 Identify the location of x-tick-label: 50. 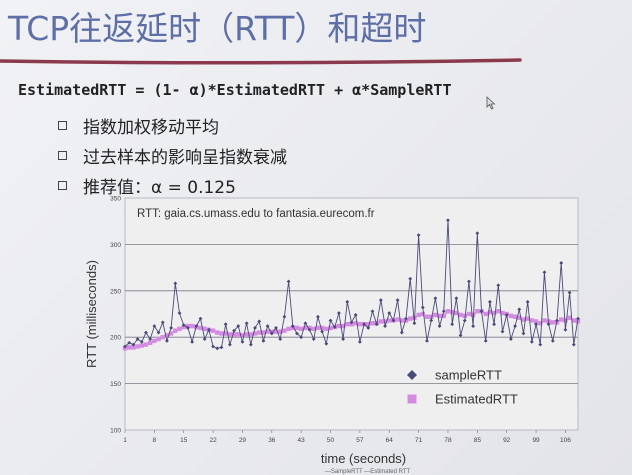
(331, 440).